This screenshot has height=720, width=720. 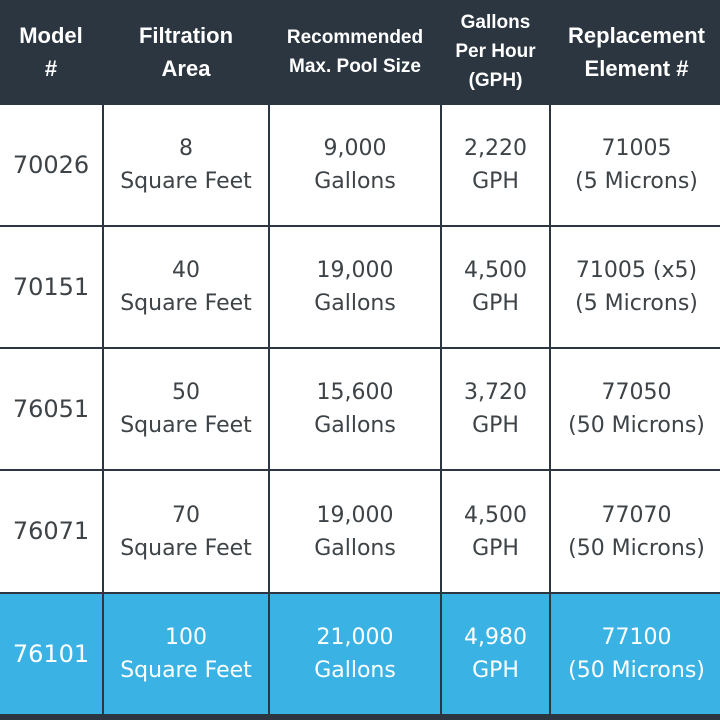 What do you see at coordinates (355, 37) in the screenshot?
I see `header-pool-line1: Recommended` at bounding box center [355, 37].